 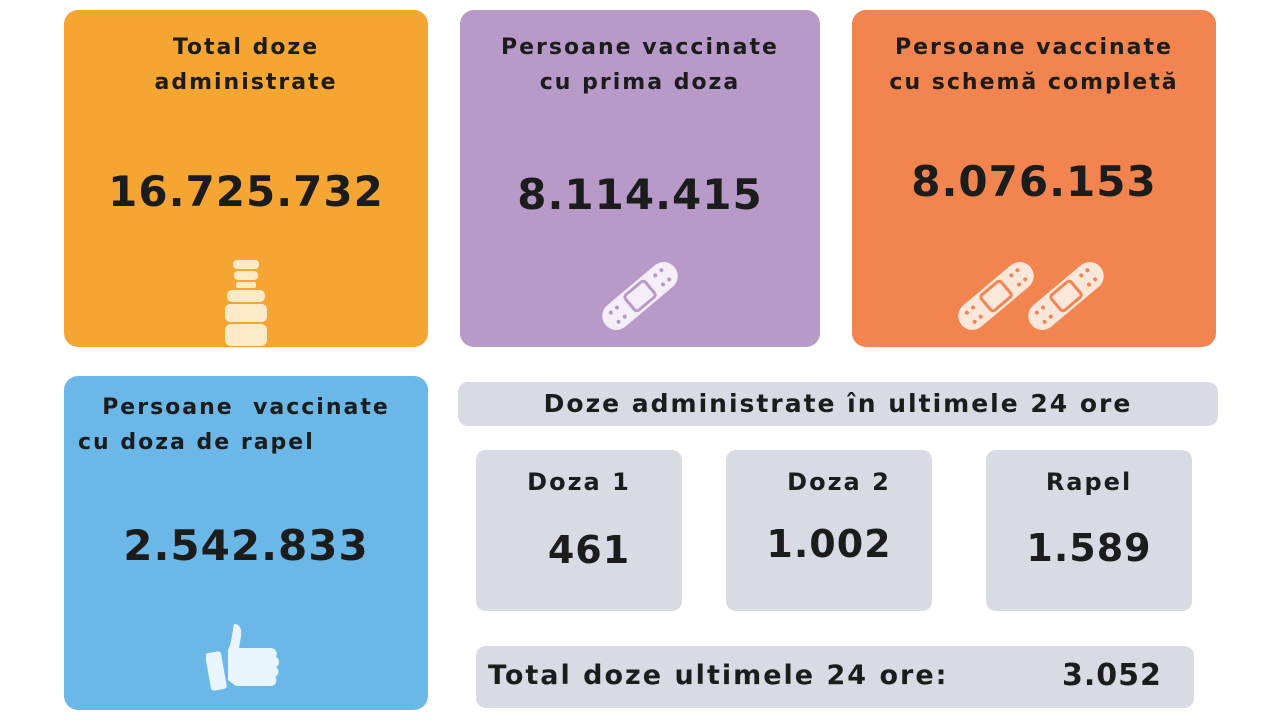 I want to click on dose-label: Doza 2, so click(x=839, y=482).